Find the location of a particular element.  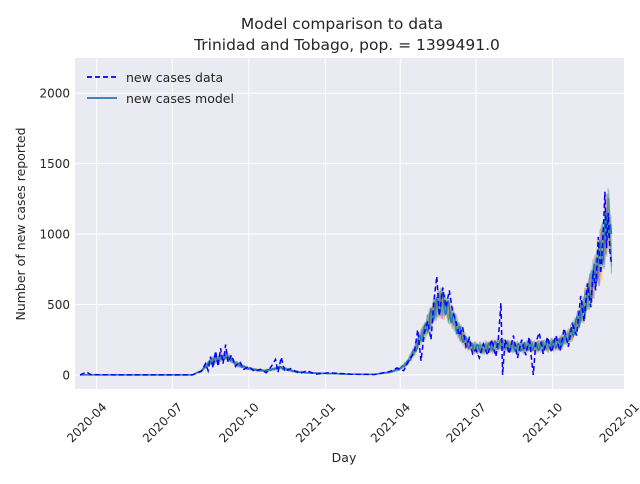

legend-label-model: new cases model is located at coordinates (180, 98).